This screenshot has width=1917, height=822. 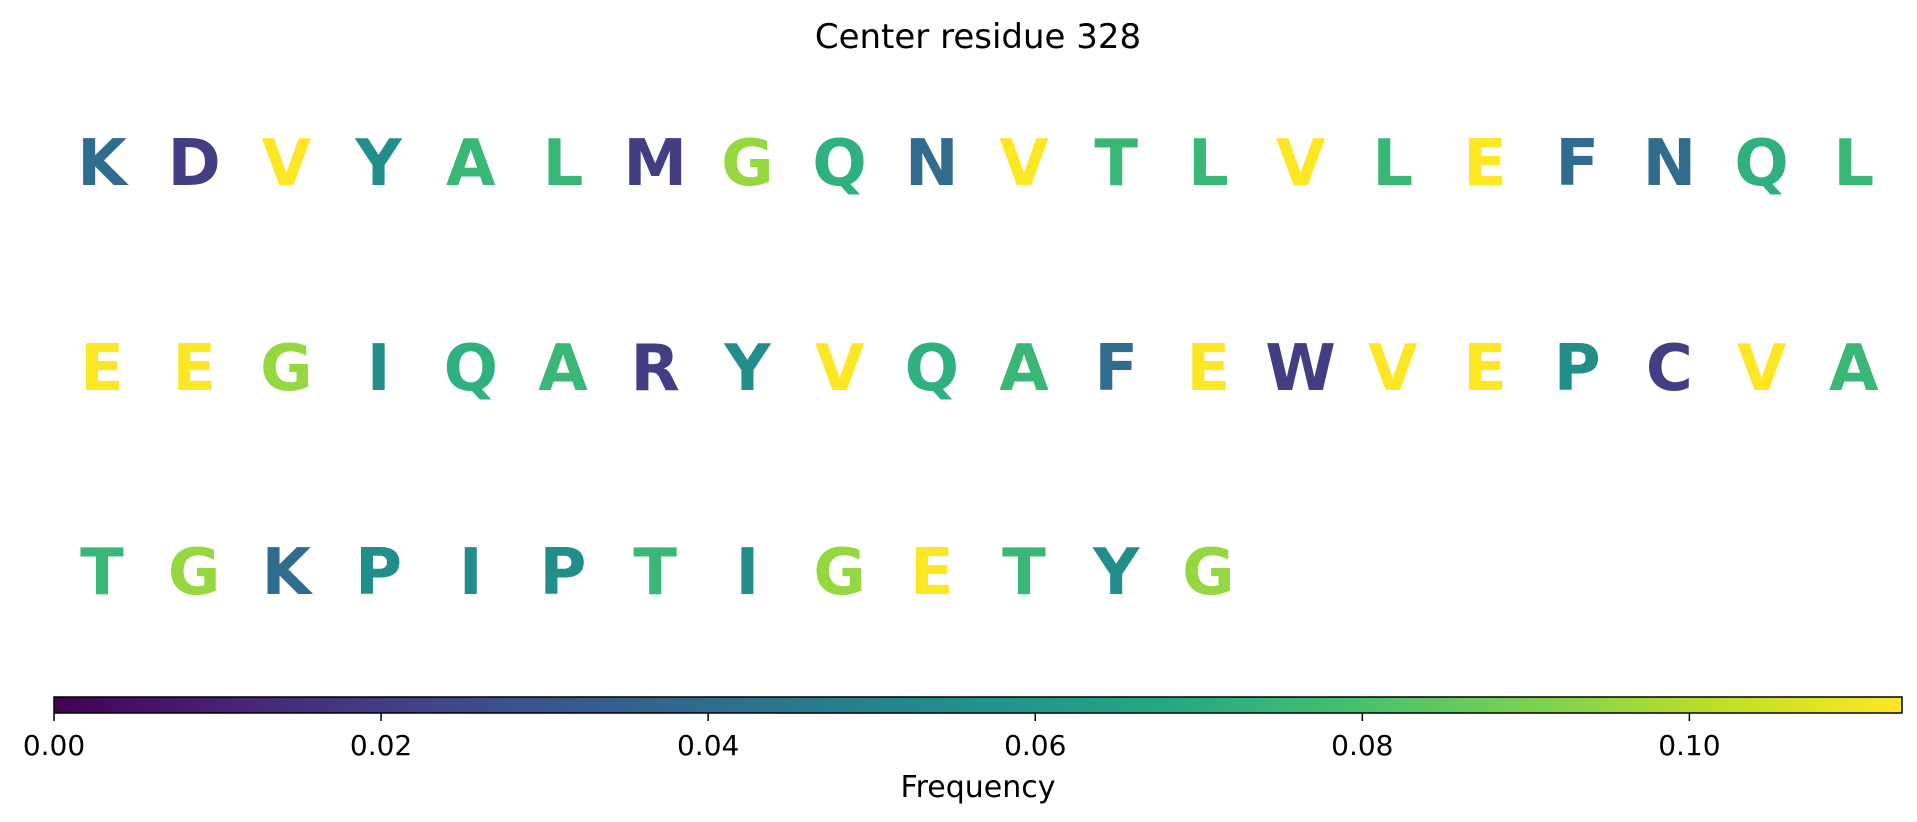 I want to click on residue-letter: M, so click(x=655, y=164).